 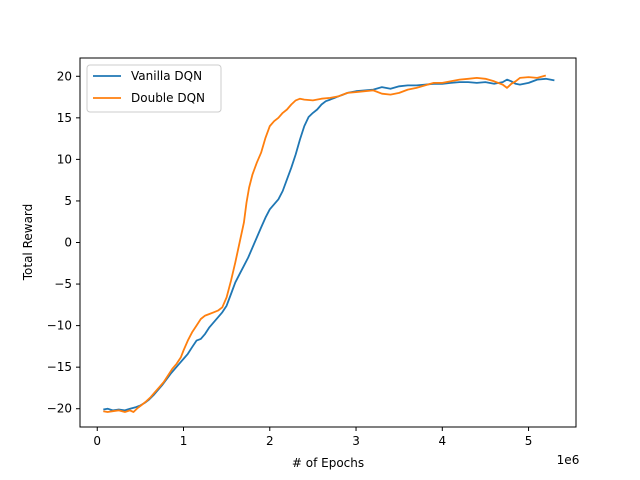 I want to click on x-tick-label: 0, so click(x=97, y=441).